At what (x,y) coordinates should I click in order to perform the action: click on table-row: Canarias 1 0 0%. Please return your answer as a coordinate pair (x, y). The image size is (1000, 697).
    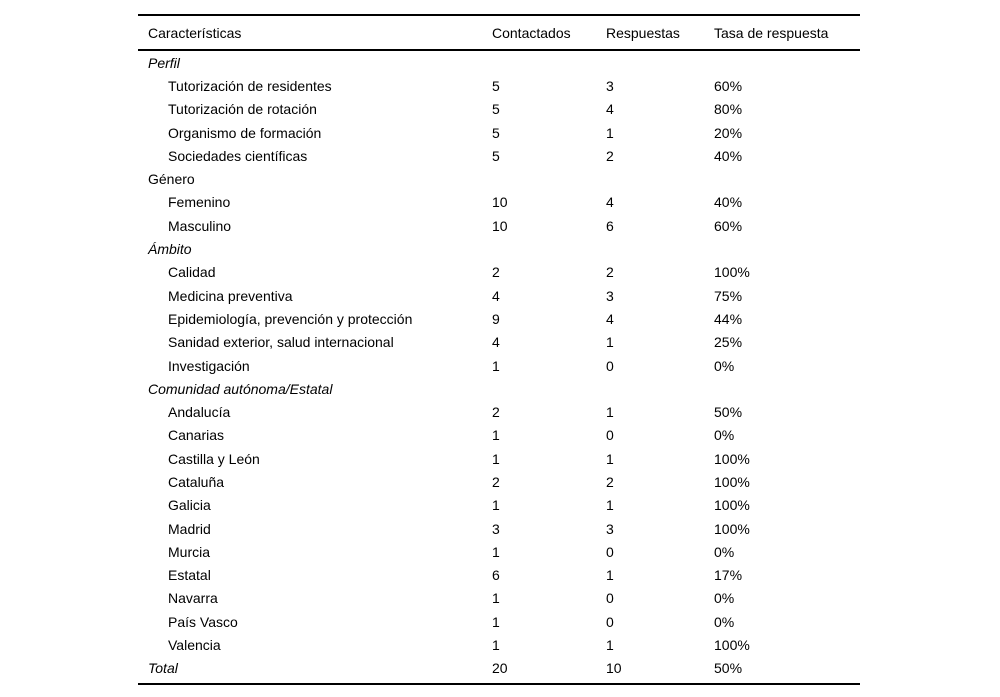
    Looking at the image, I should click on (499, 435).